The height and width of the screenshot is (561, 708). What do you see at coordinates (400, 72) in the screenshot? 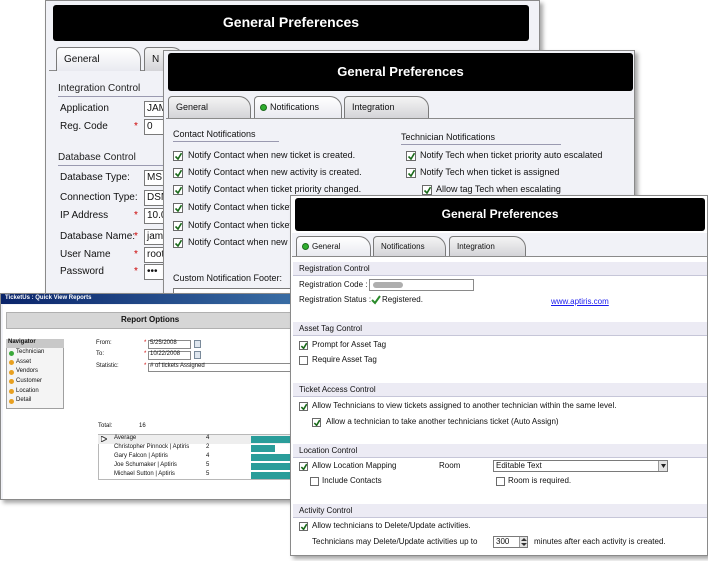
I see `title-bar` at bounding box center [400, 72].